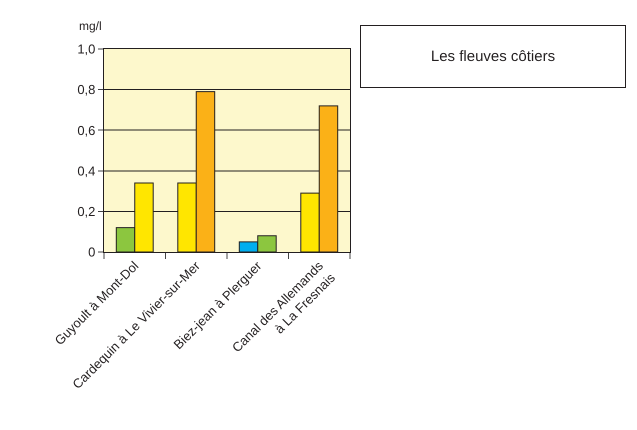 This screenshot has width=637, height=430. I want to click on y-tick-label: 0,4, so click(86, 170).